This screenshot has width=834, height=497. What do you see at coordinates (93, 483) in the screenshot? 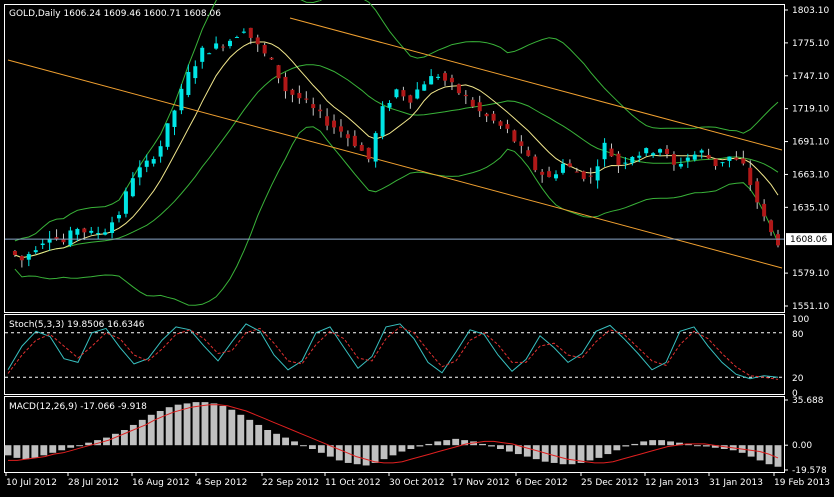
I see `time-tick-label: 28 Jul 2012` at bounding box center [93, 483].